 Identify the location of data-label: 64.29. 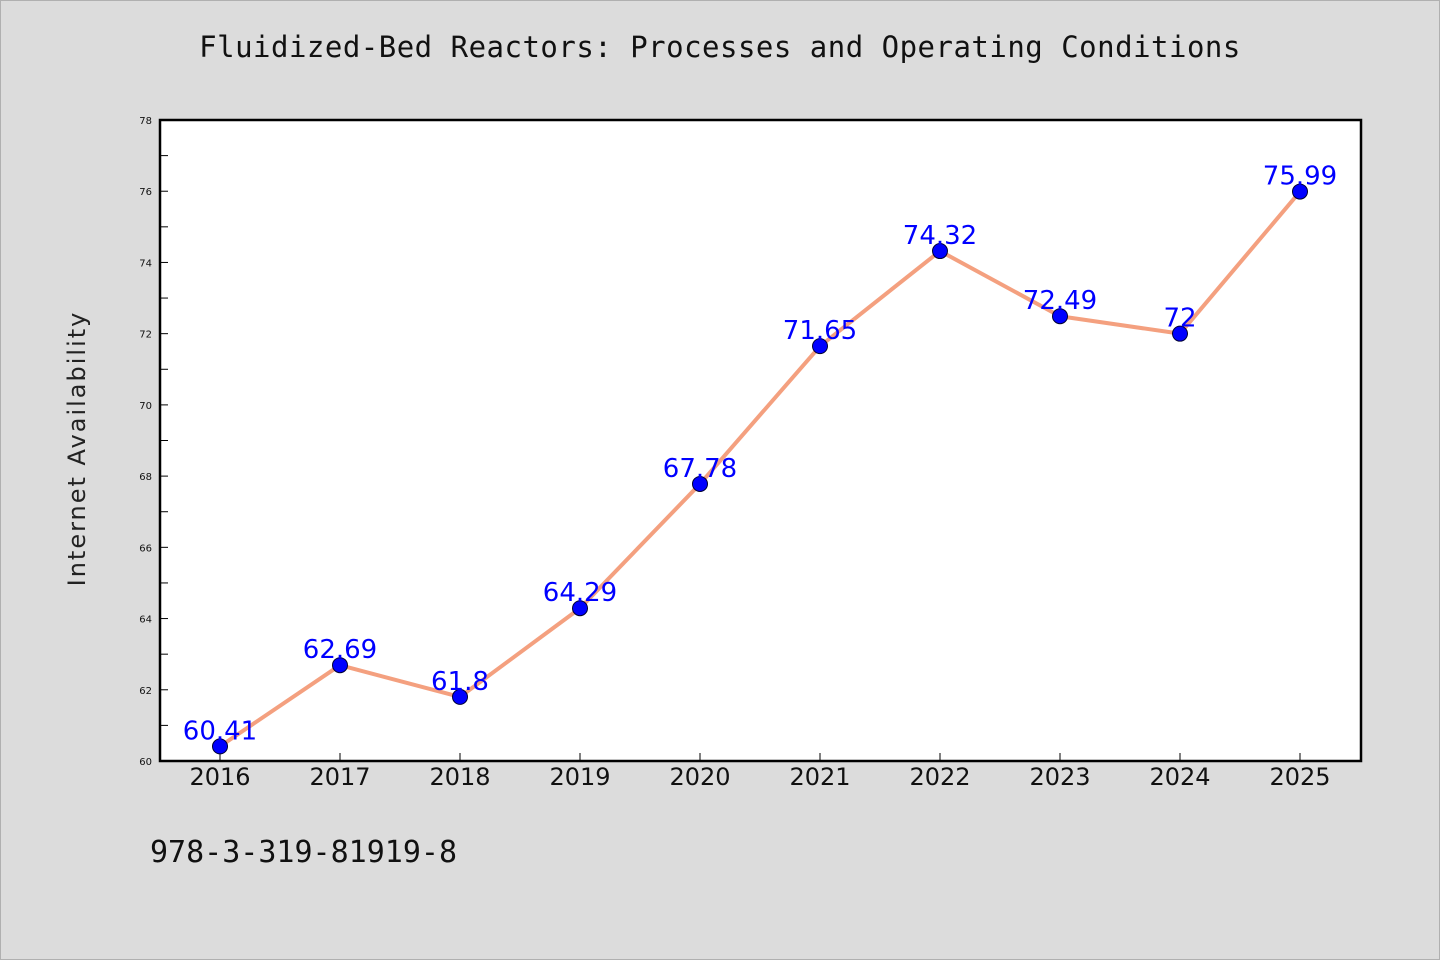
(580, 593).